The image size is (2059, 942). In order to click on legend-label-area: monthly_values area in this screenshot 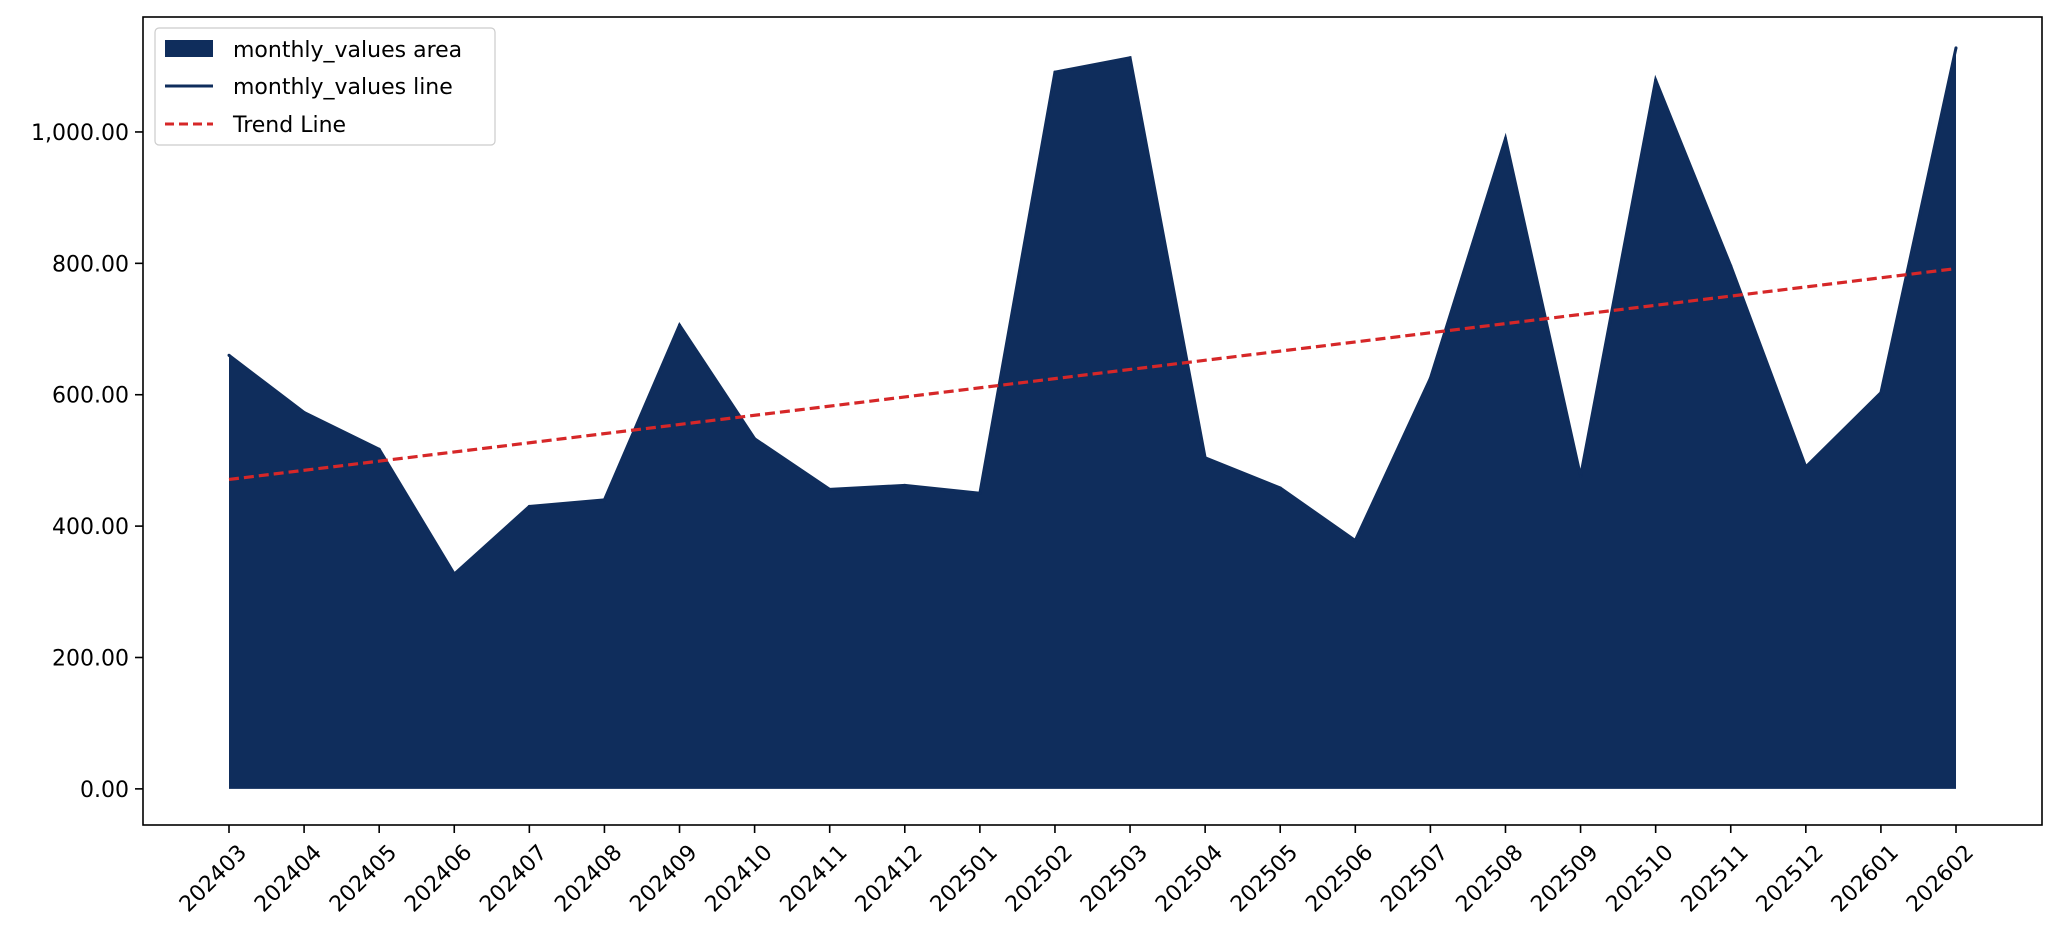, I will do `click(347, 50)`.